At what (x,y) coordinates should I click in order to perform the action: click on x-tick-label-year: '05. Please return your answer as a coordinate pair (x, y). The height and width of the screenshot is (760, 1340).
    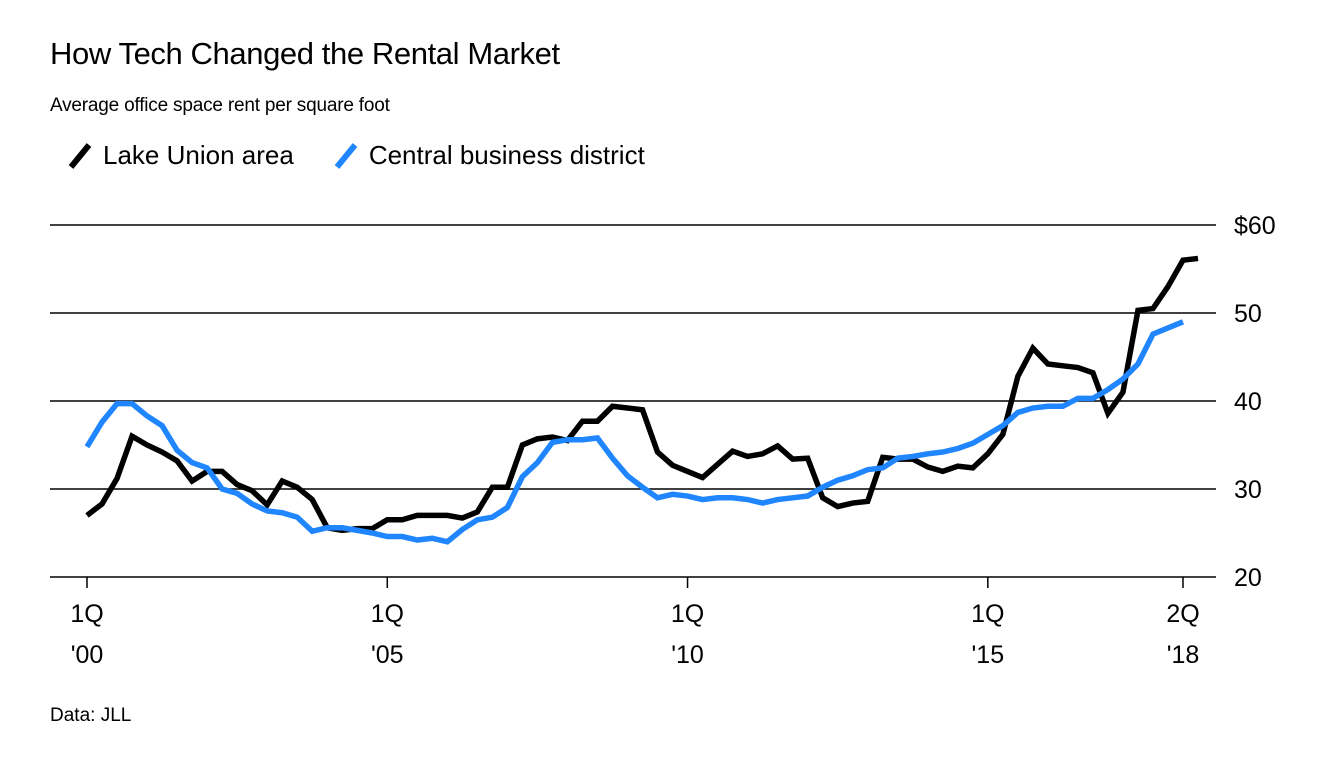
    Looking at the image, I should click on (387, 655).